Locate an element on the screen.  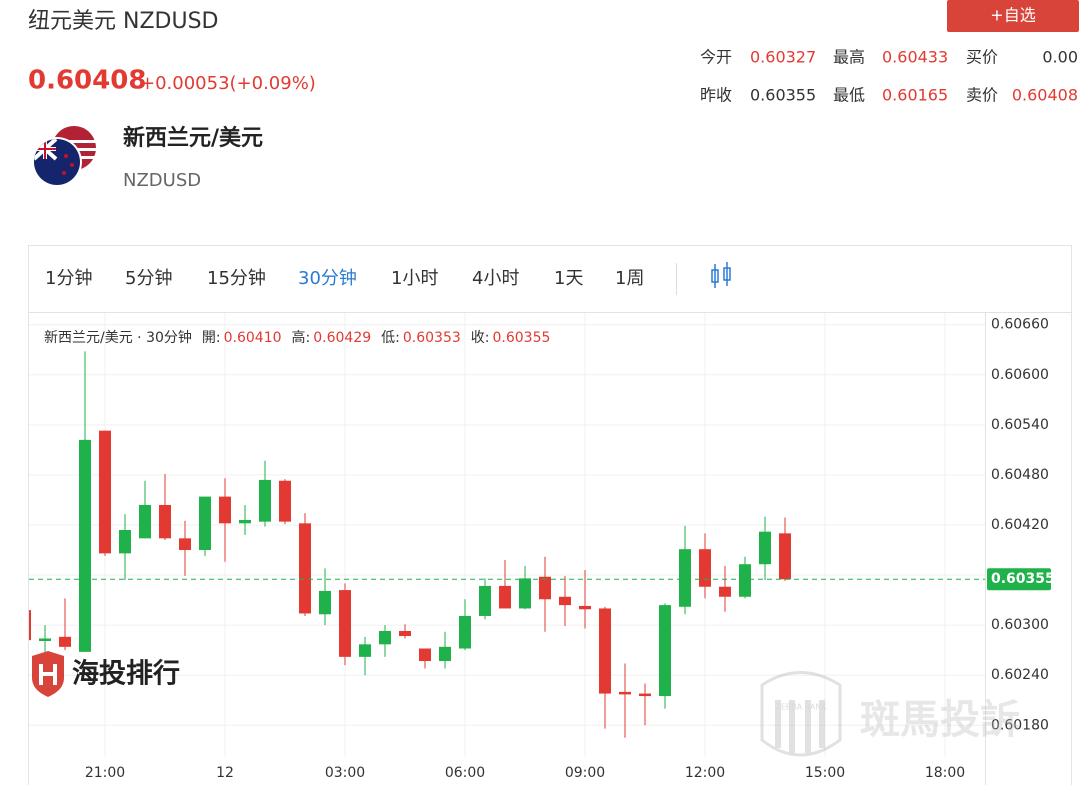
interval-tab: 1天 is located at coordinates (568, 278).